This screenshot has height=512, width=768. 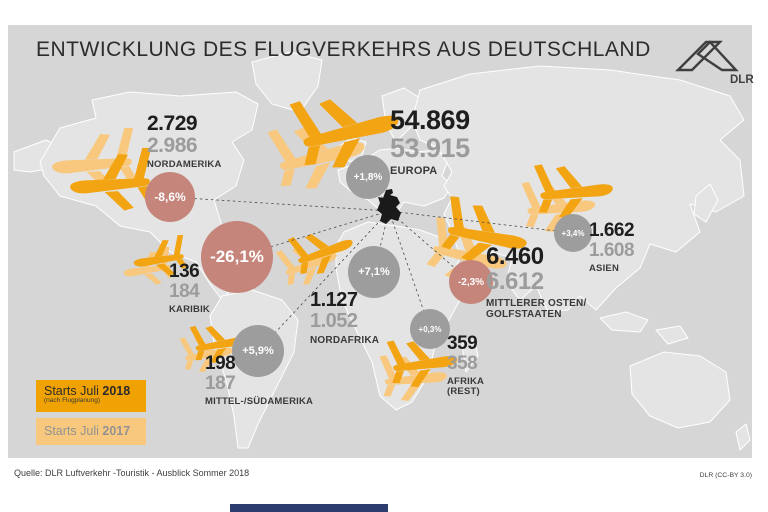 I want to click on region-europa: 54.869 53.915 EUROPA, so click(x=430, y=142).